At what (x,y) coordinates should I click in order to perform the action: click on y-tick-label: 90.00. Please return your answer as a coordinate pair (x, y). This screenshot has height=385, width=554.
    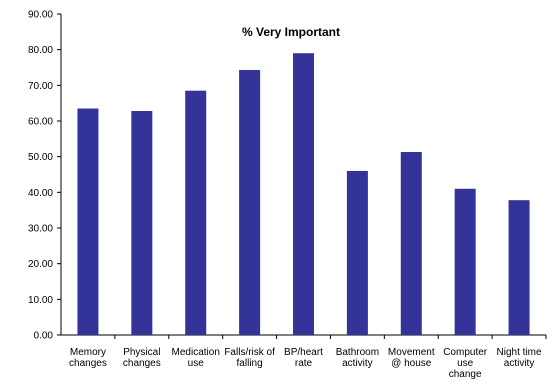
    Looking at the image, I should click on (40, 15).